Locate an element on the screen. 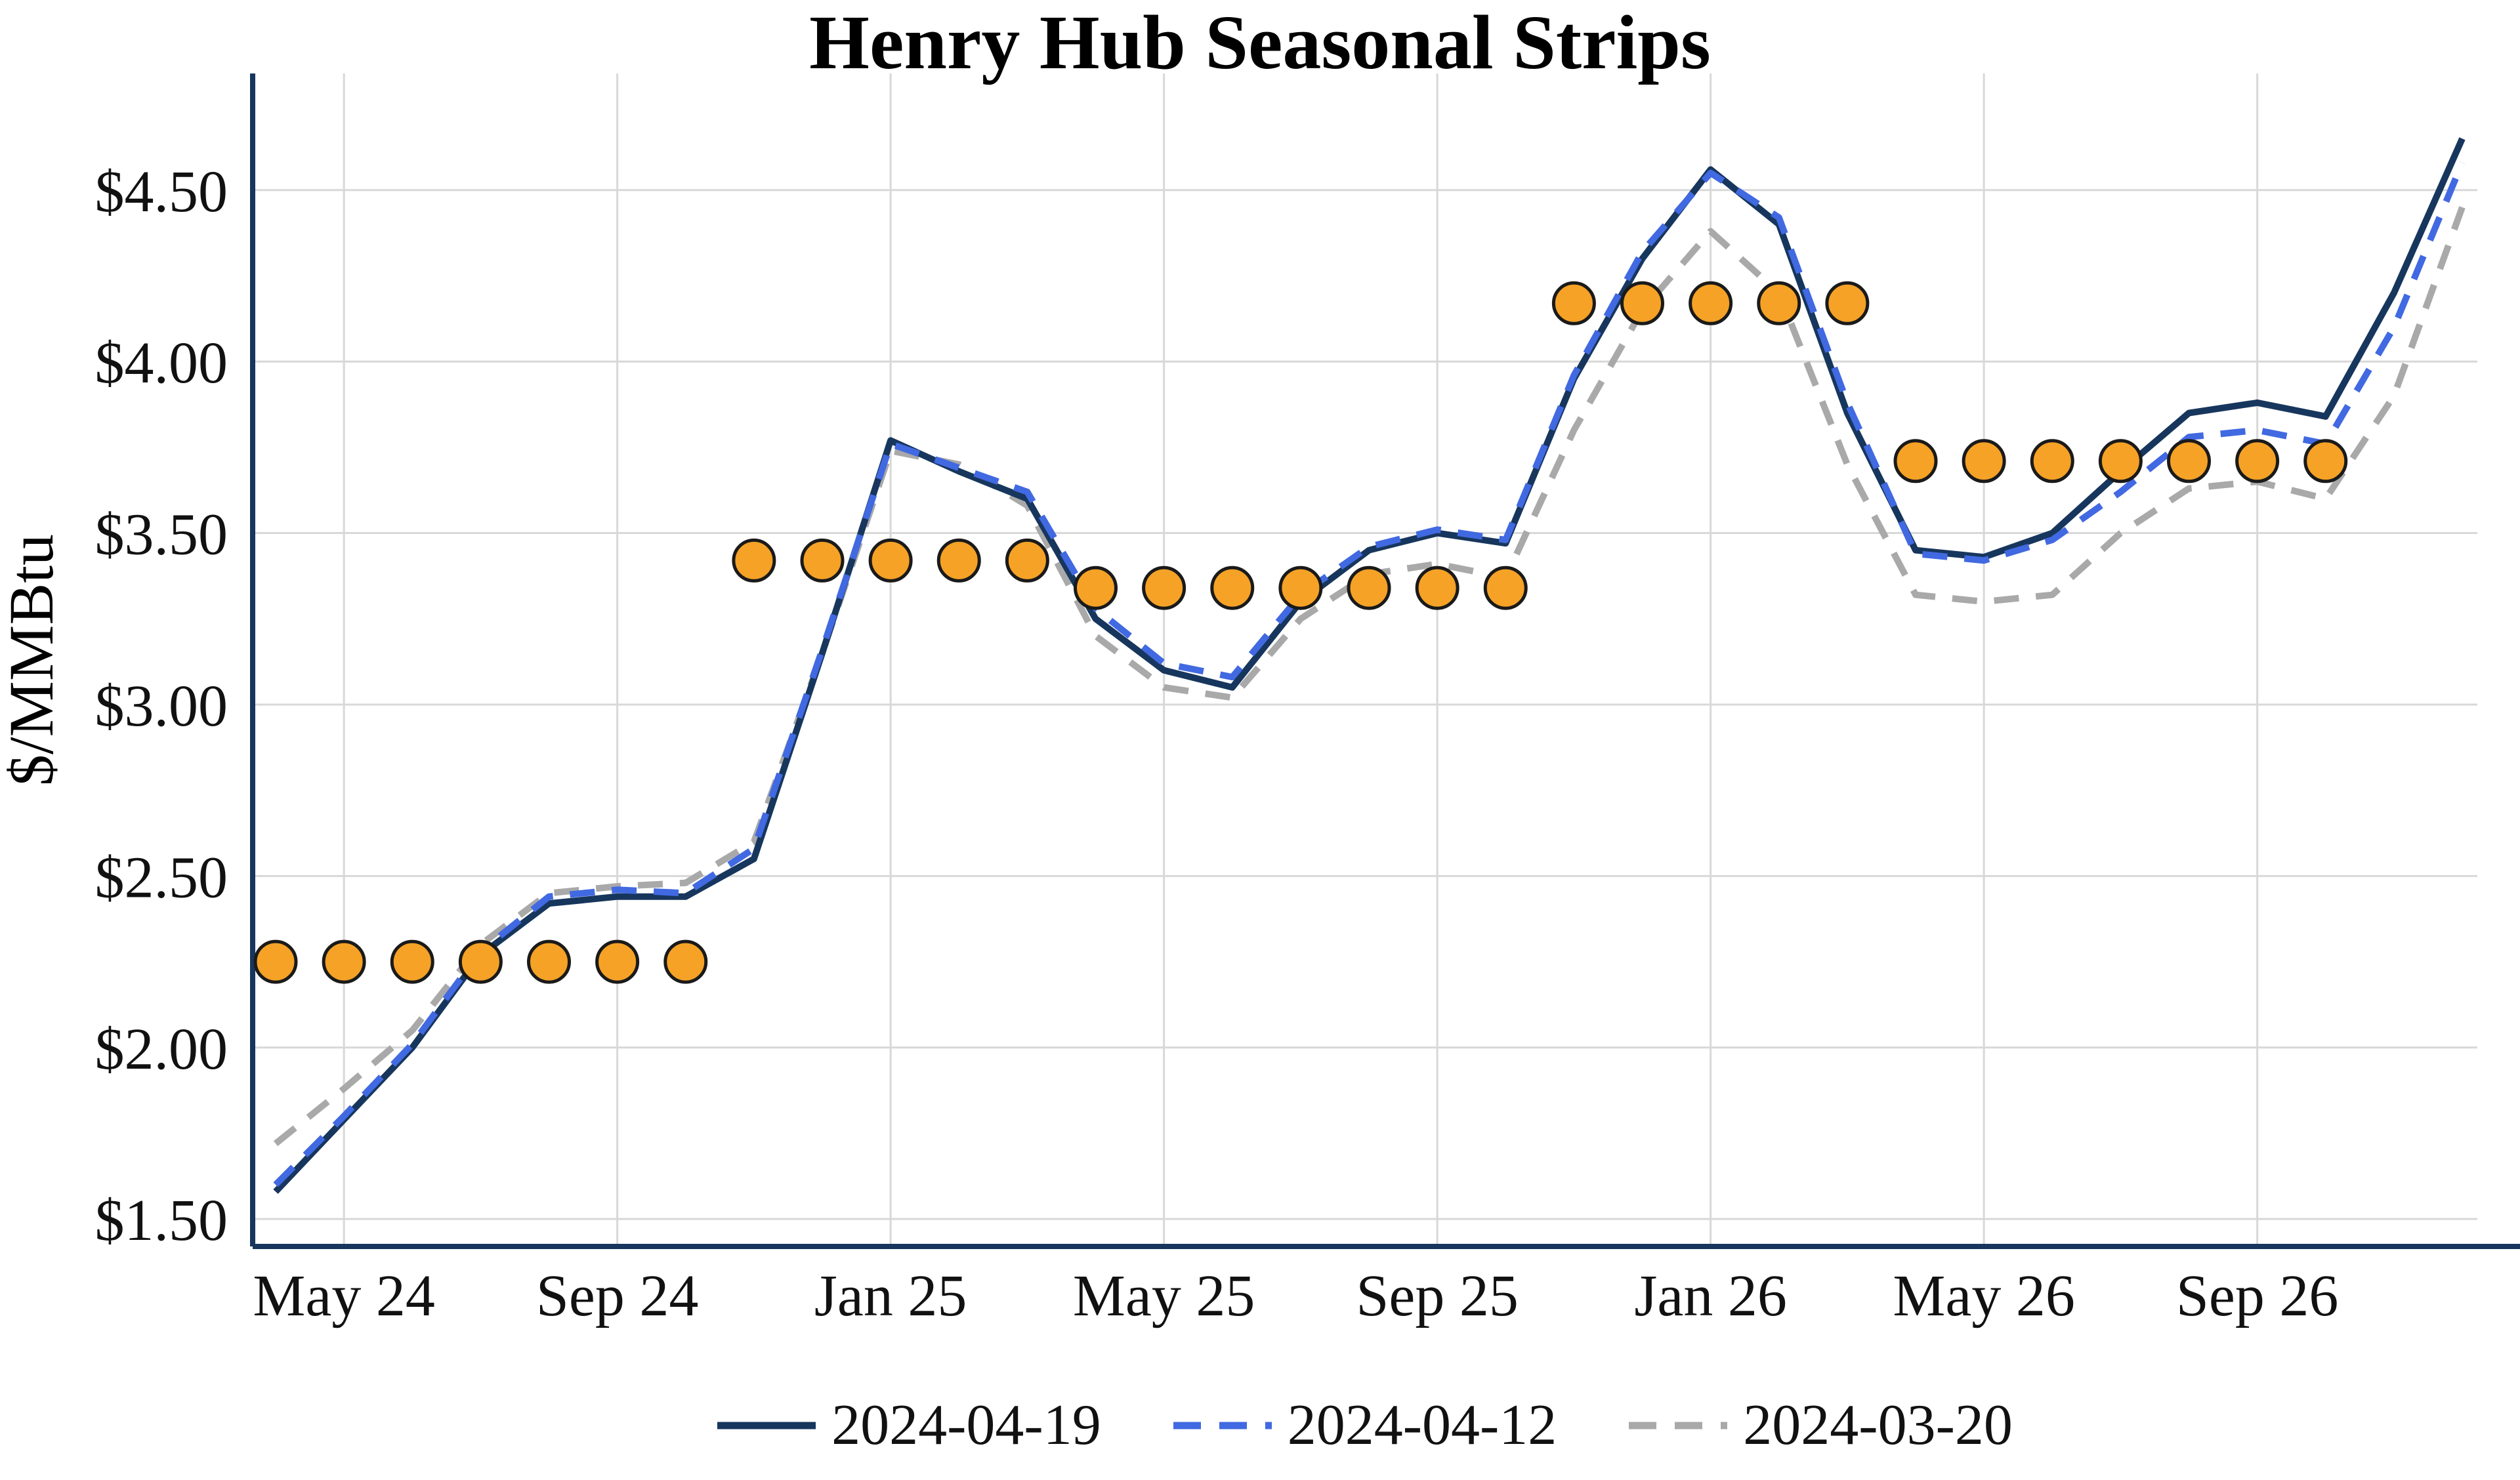 This screenshot has width=2520, height=1480. x-tick-label: Jan 26 is located at coordinates (1710, 1296).